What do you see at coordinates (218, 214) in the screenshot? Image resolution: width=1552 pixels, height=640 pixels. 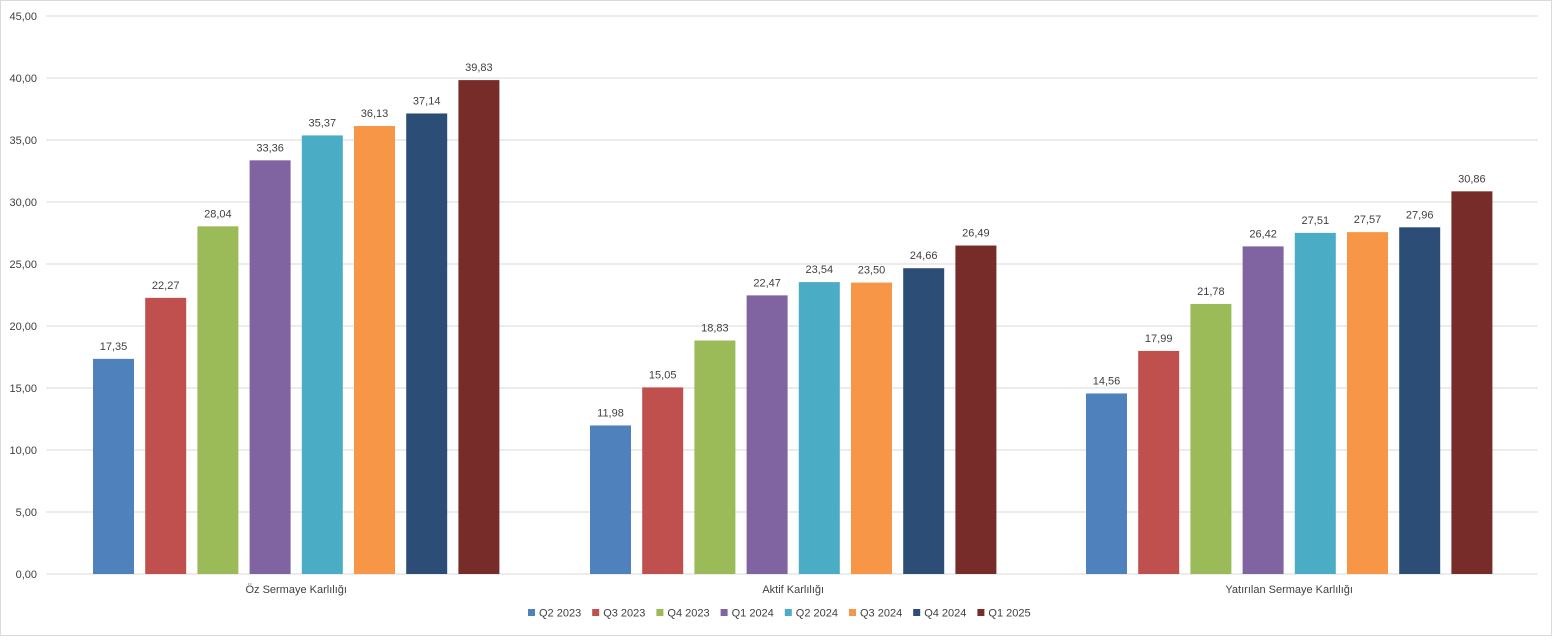 I see `data-label: 28,04` at bounding box center [218, 214].